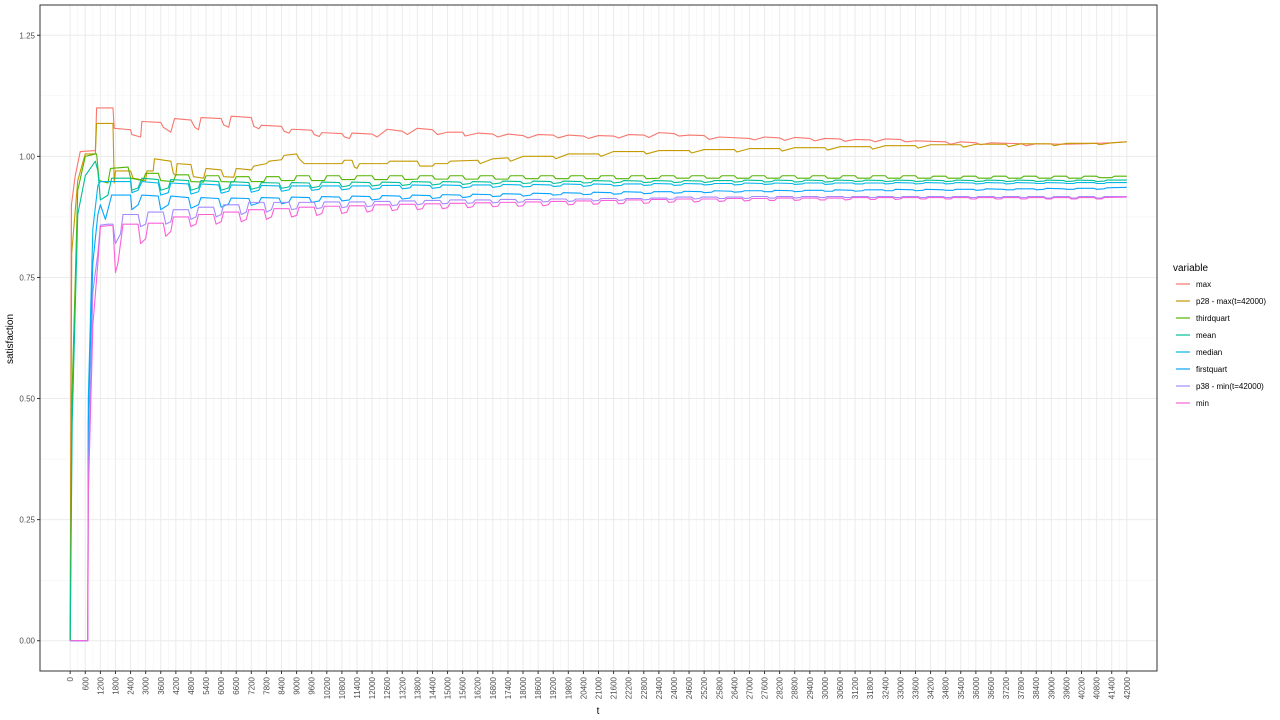 The image size is (1280, 720). Describe the element at coordinates (614, 687) in the screenshot. I see `x-tick-label: 21600` at that location.